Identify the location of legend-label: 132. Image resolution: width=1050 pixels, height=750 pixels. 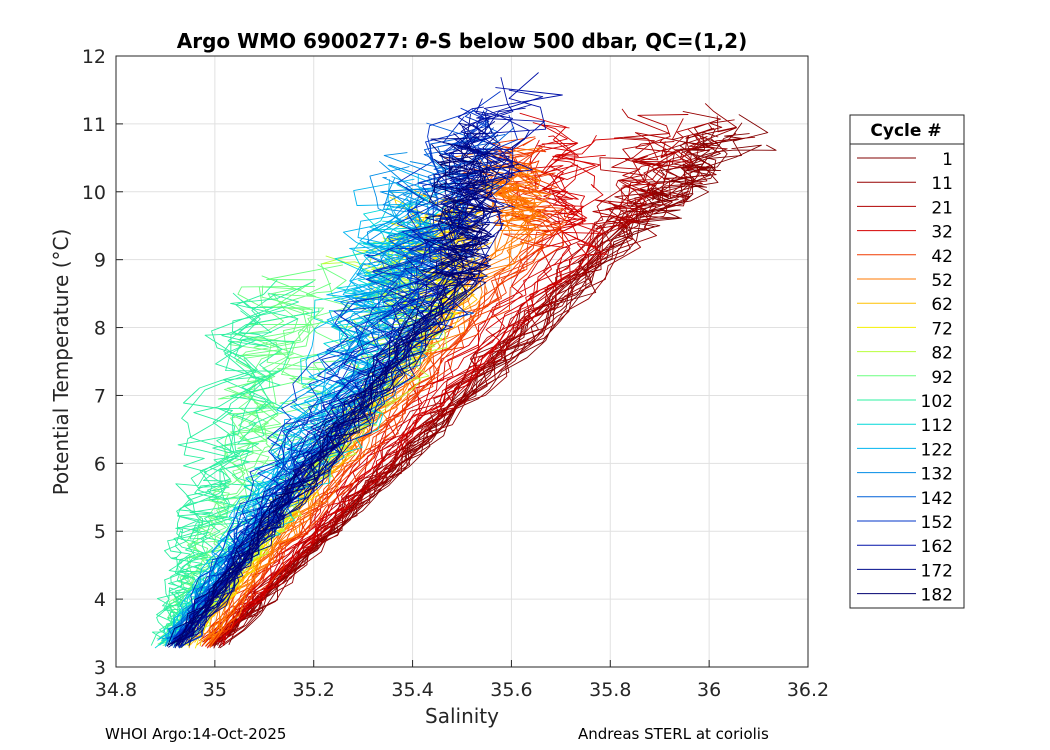
(937, 475).